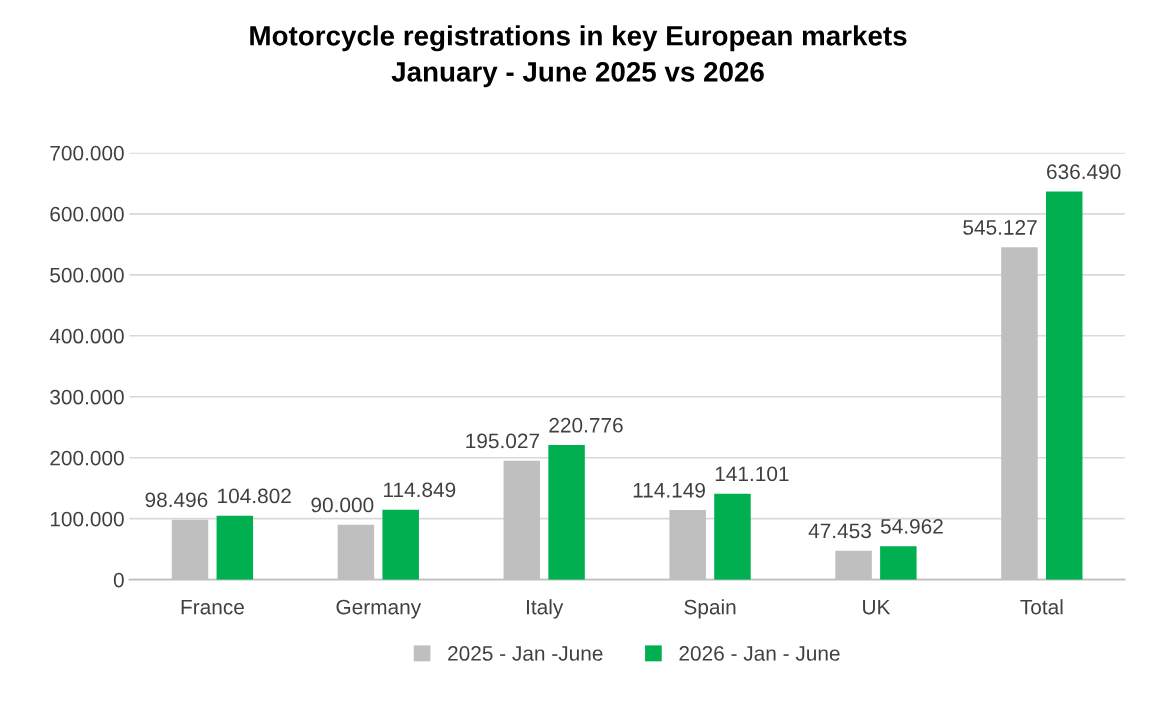 This screenshot has width=1156, height=721. What do you see at coordinates (759, 653) in the screenshot?
I see `legend-label: 2026 - Jan - June` at bounding box center [759, 653].